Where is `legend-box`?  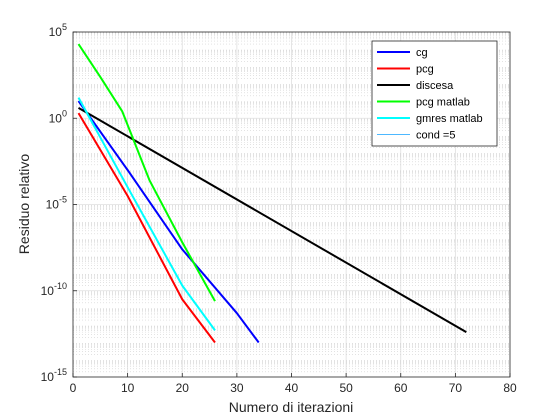
legend-box is located at coordinates (434, 93).